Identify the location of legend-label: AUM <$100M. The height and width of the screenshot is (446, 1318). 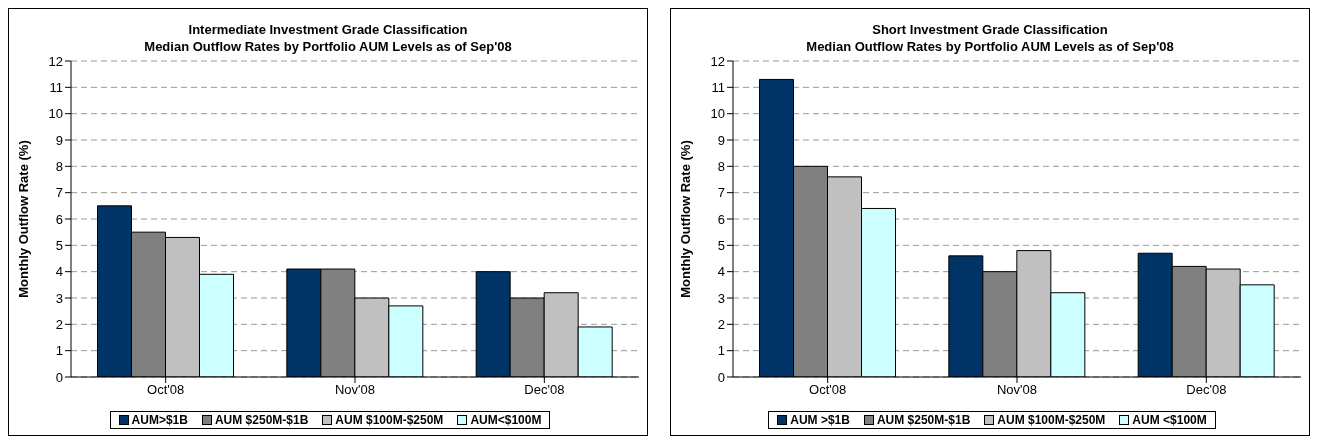
(1169, 420).